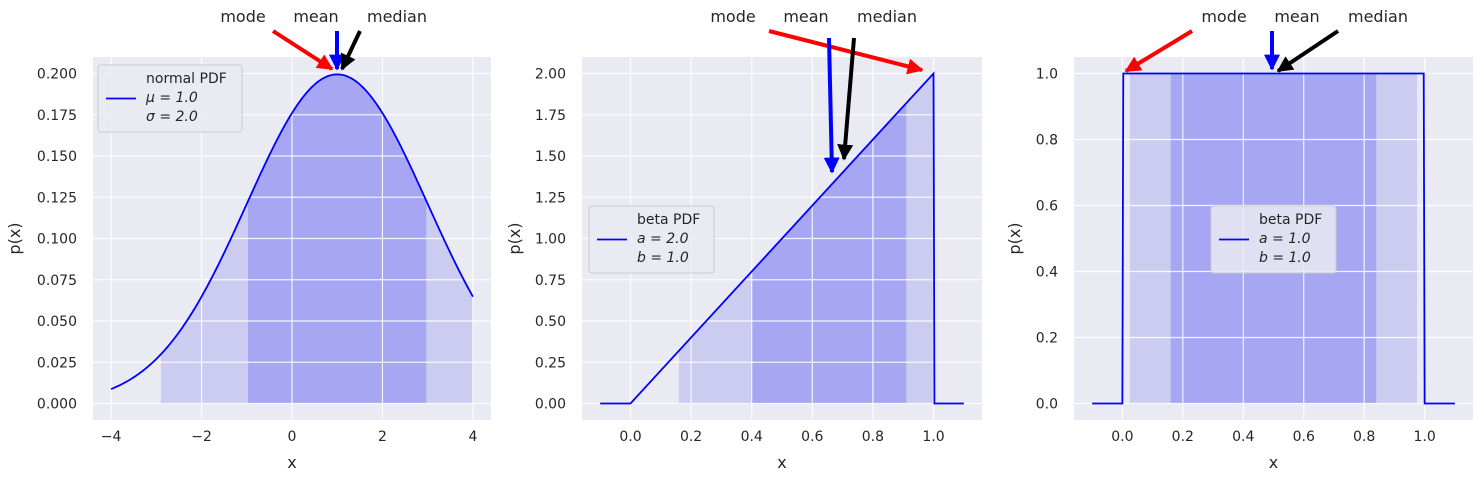  I want to click on y-tick-label: 1.0, so click(1047, 75).